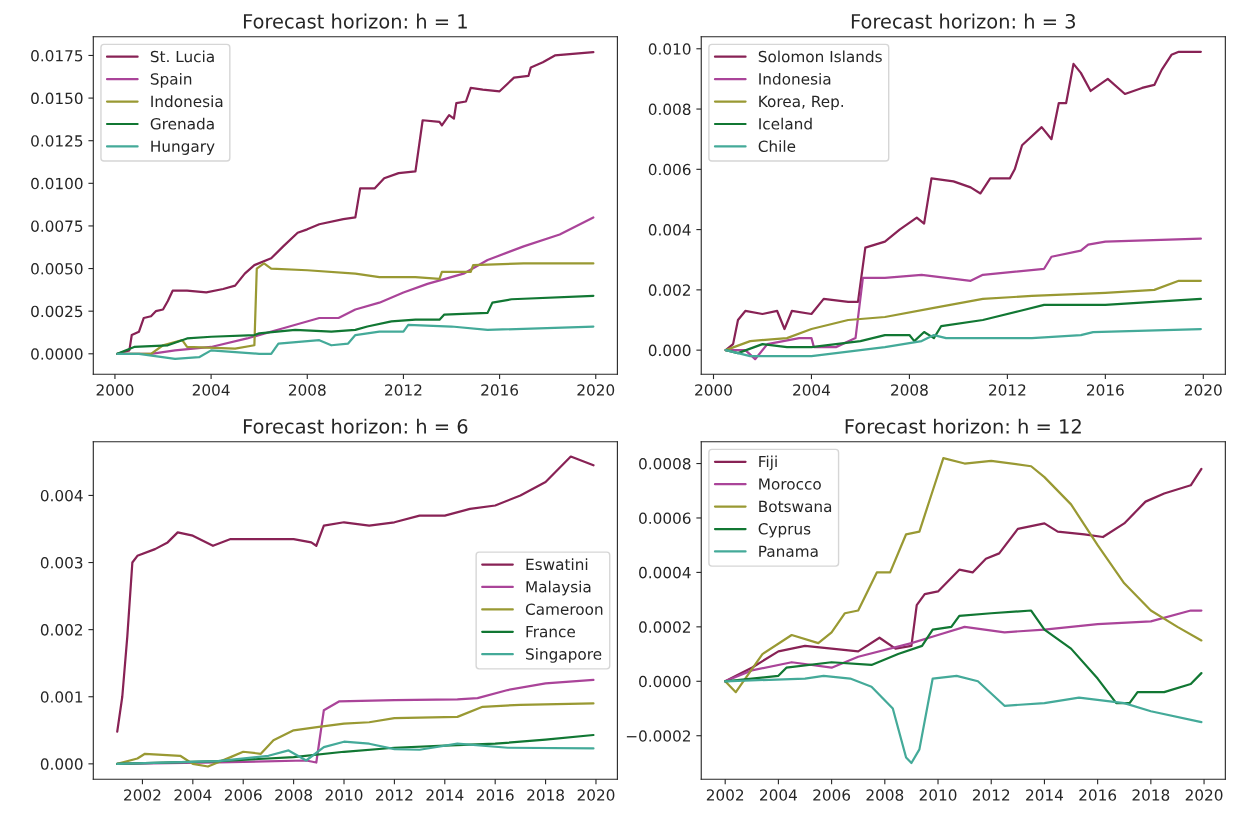  What do you see at coordinates (558, 588) in the screenshot?
I see `legend-label: Malaysia` at bounding box center [558, 588].